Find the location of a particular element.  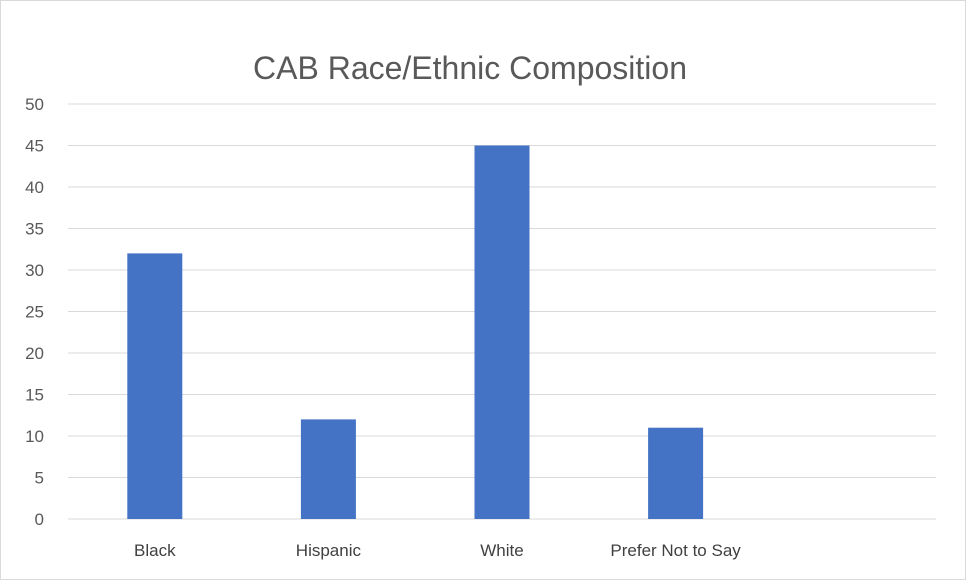

y-tick-label: 30 is located at coordinates (34, 270).